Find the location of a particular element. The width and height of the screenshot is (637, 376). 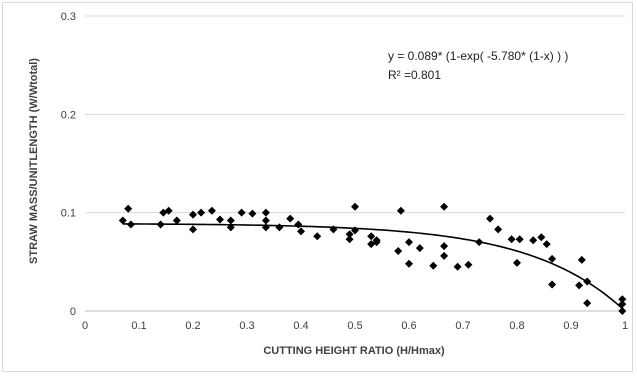

x-tick-label: 0.8 is located at coordinates (516, 326).